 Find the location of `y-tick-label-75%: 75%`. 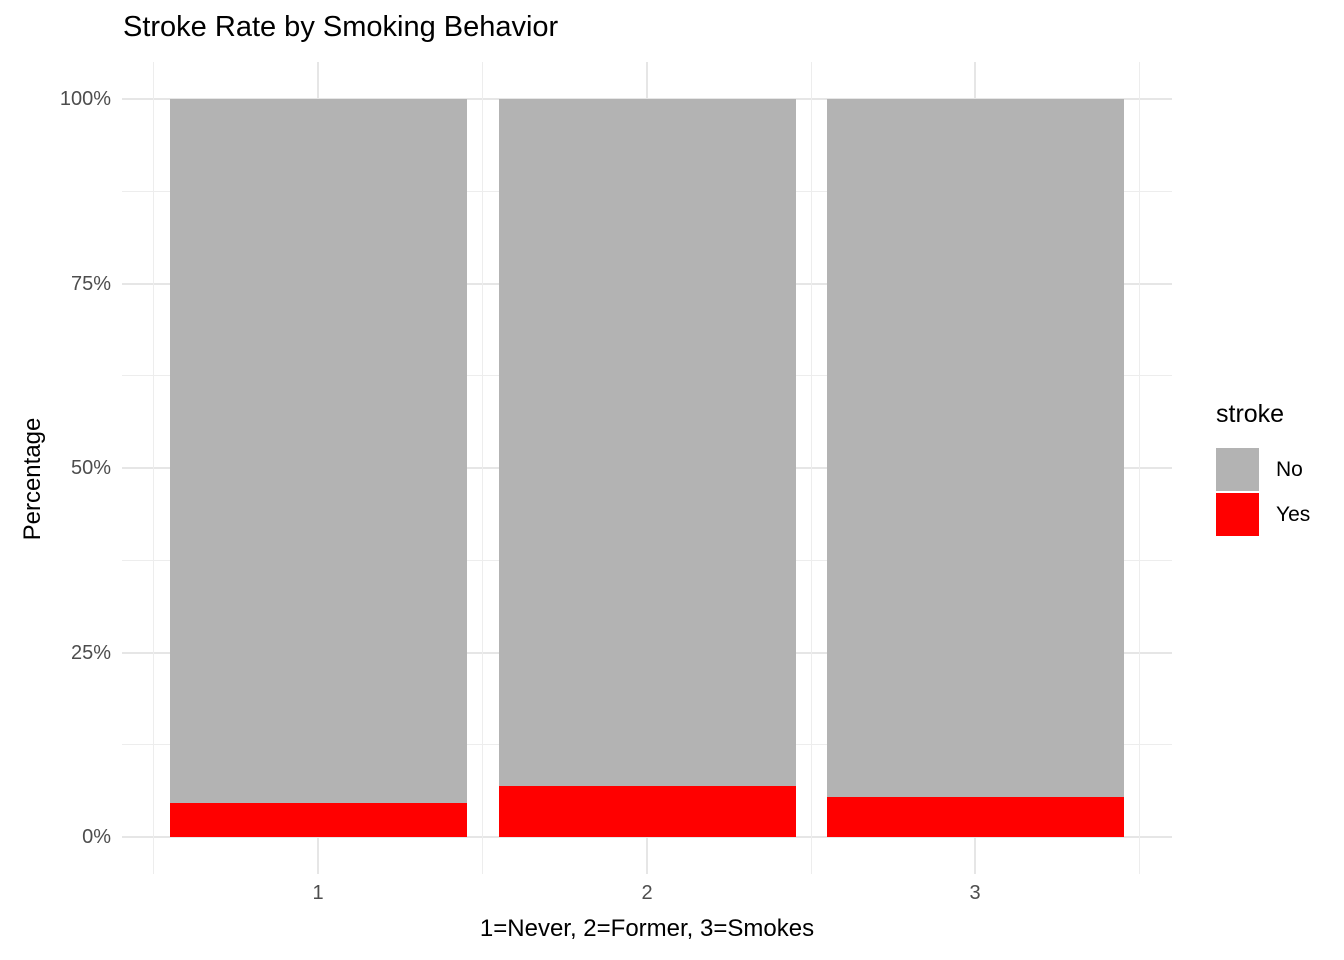

y-tick-label-75%: 75% is located at coordinates (90, 283).